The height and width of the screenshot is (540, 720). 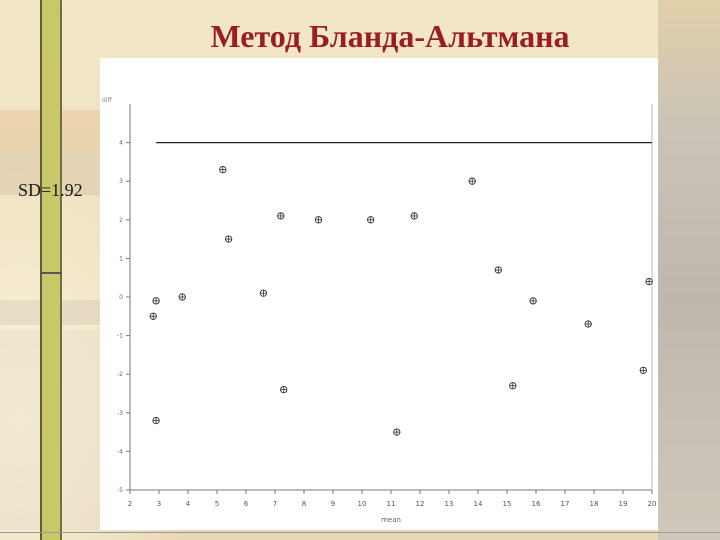 What do you see at coordinates (304, 504) in the screenshot?
I see `x-tick-label: 8` at bounding box center [304, 504].